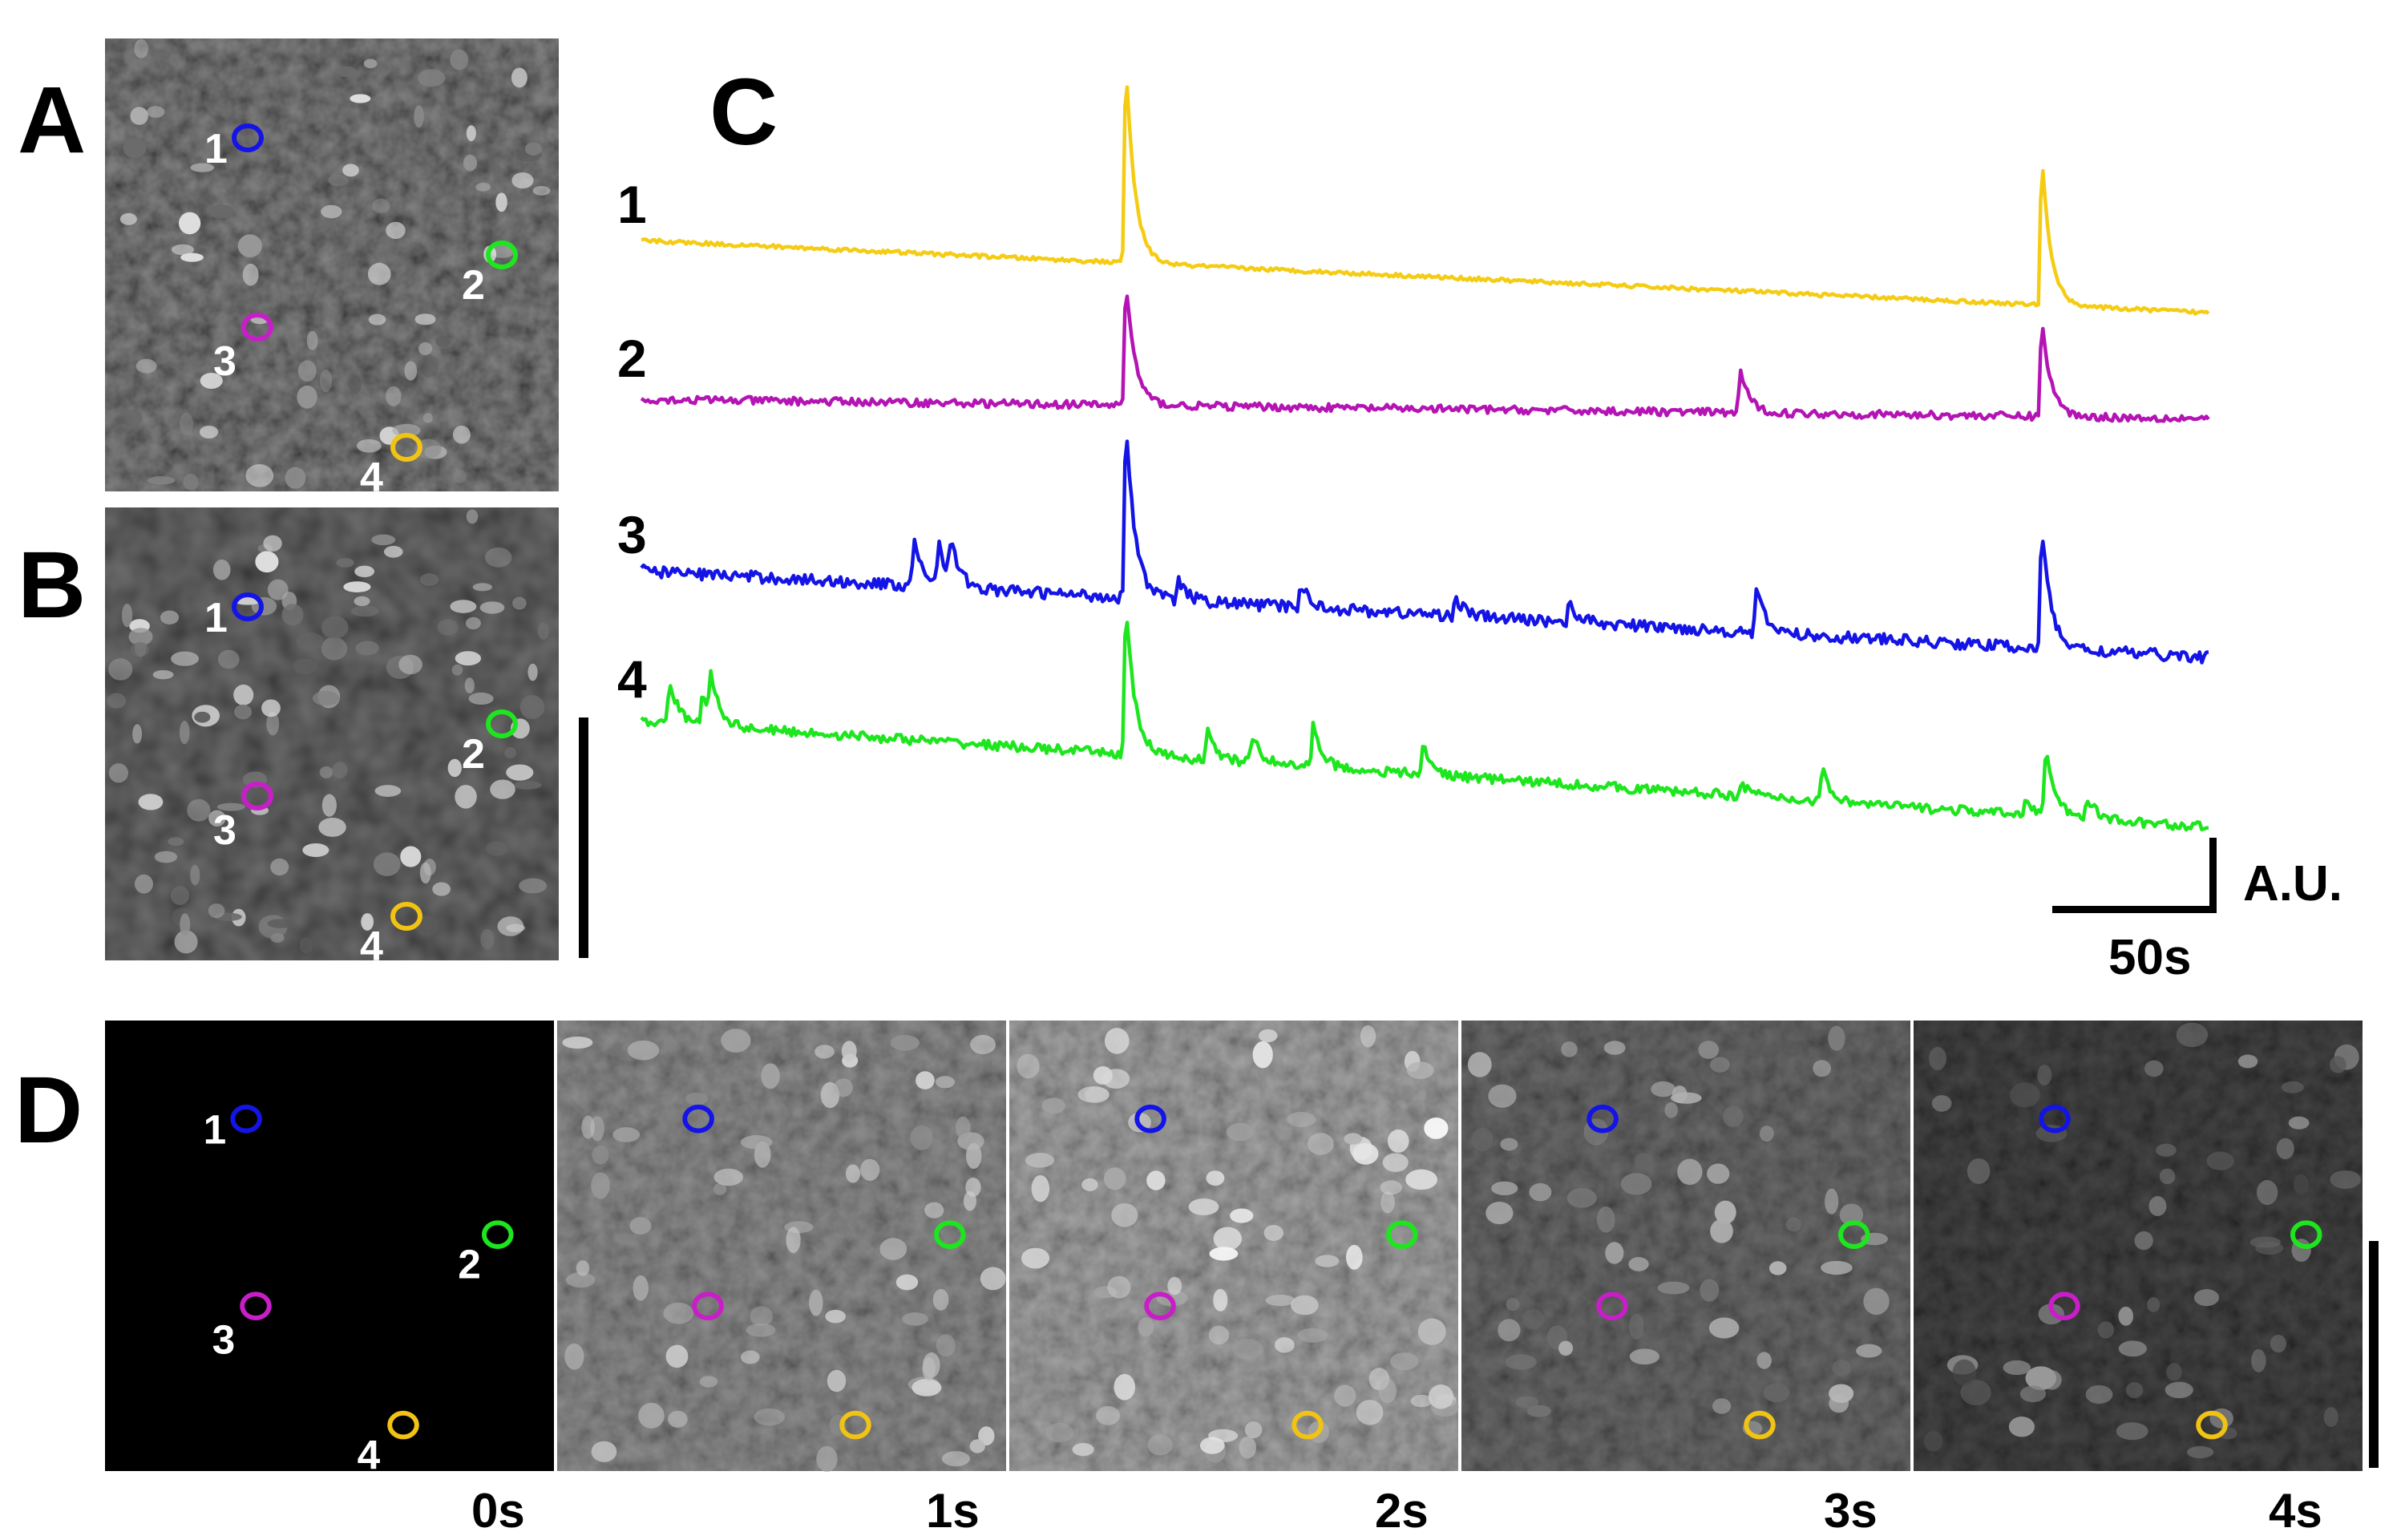 The height and width of the screenshot is (1540, 2405). I want to click on panel-d-scale-bar, so click(2374, 1355).